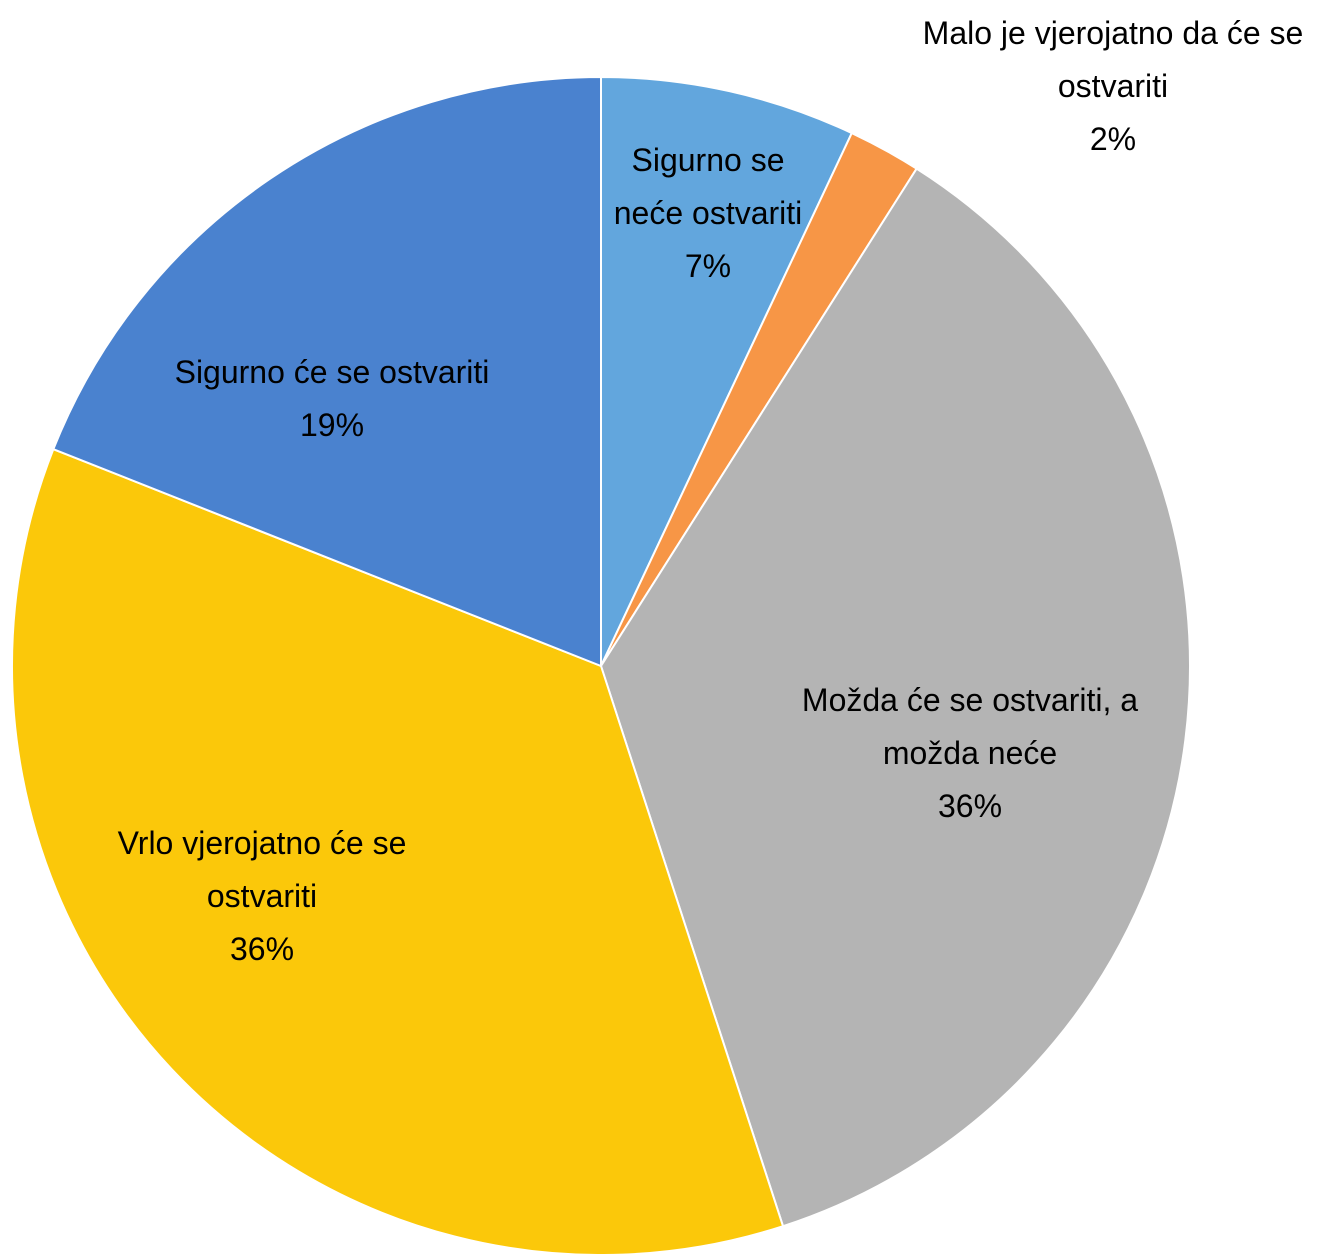 Image resolution: width=1328 pixels, height=1254 pixels. I want to click on value-label: 2%, so click(1113, 138).